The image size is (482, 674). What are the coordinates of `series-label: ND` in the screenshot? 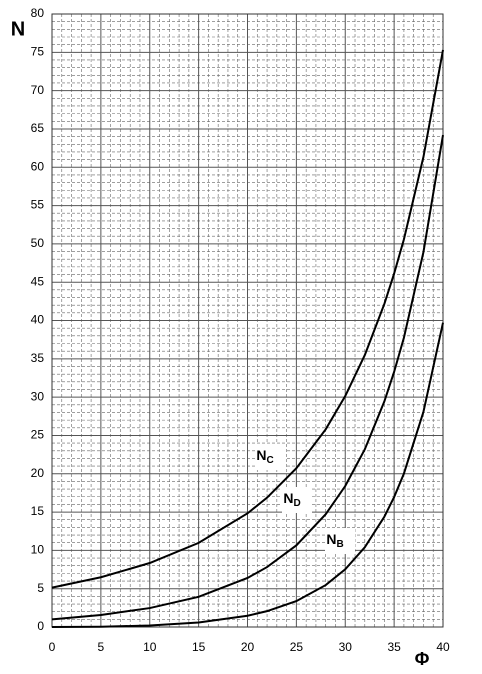 It's located at (291, 499).